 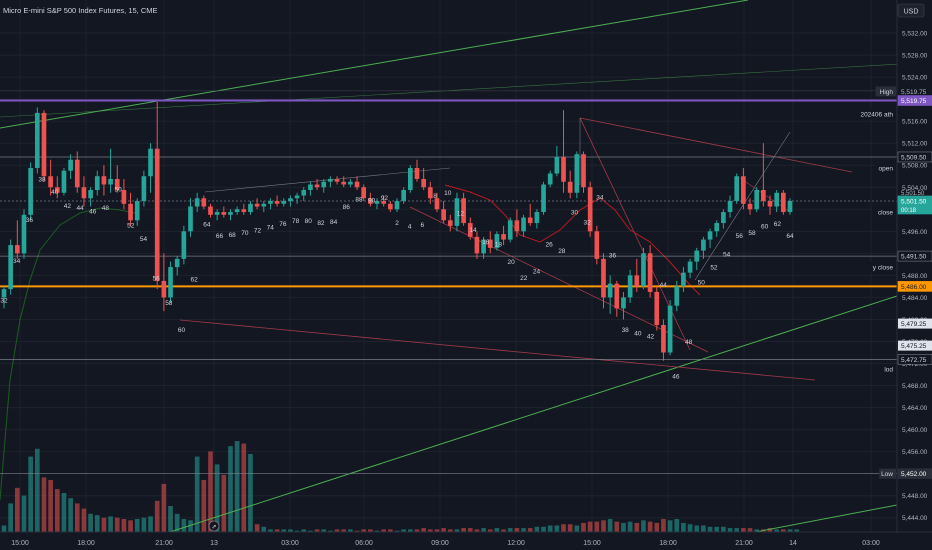 What do you see at coordinates (214, 526) in the screenshot?
I see `tradingview-logo-icon: ⇗` at bounding box center [214, 526].